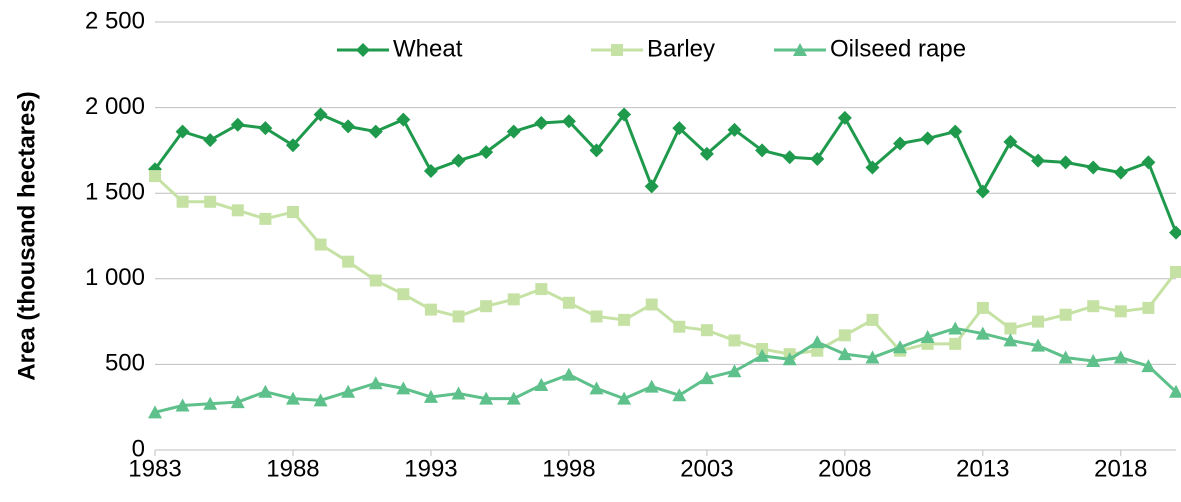  What do you see at coordinates (154, 468) in the screenshot?
I see `x-tick-label: 1983` at bounding box center [154, 468].